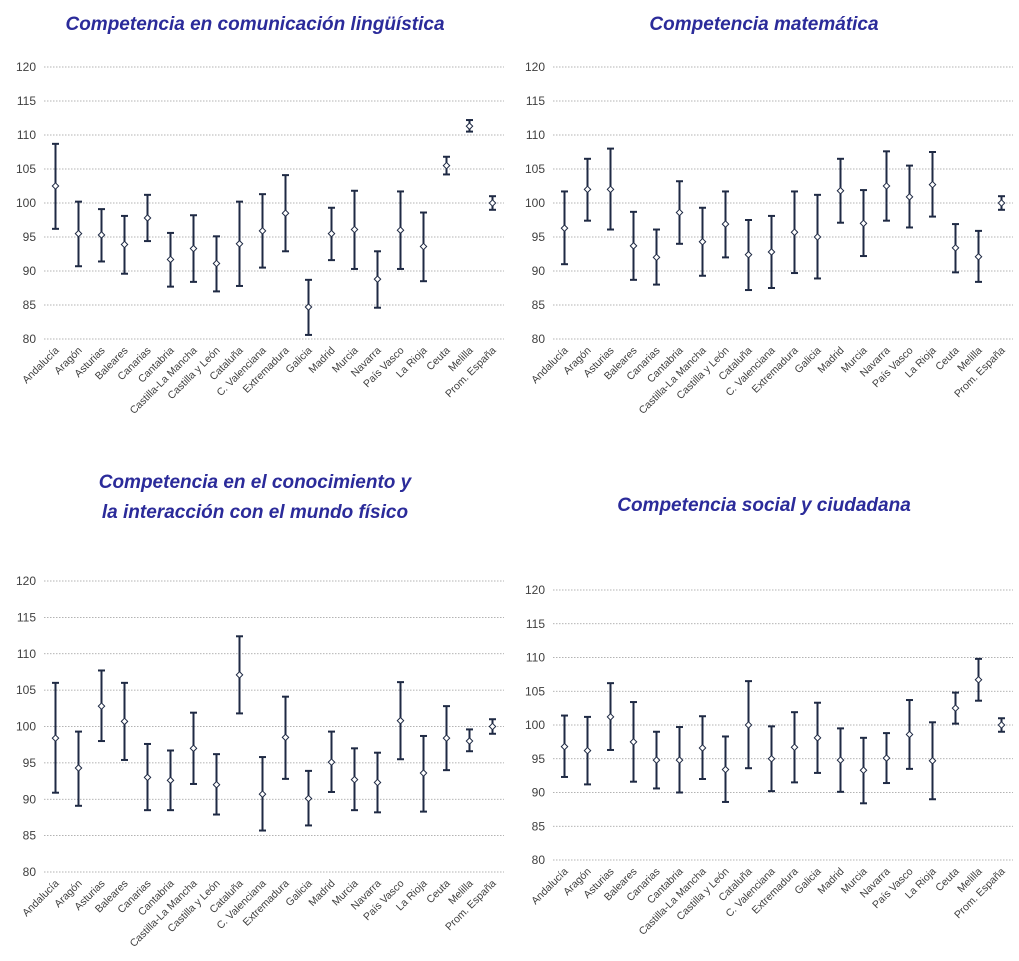 The height and width of the screenshot is (961, 1019). I want to click on chart-title-line: Competencia social y ciudadana, so click(764, 505).